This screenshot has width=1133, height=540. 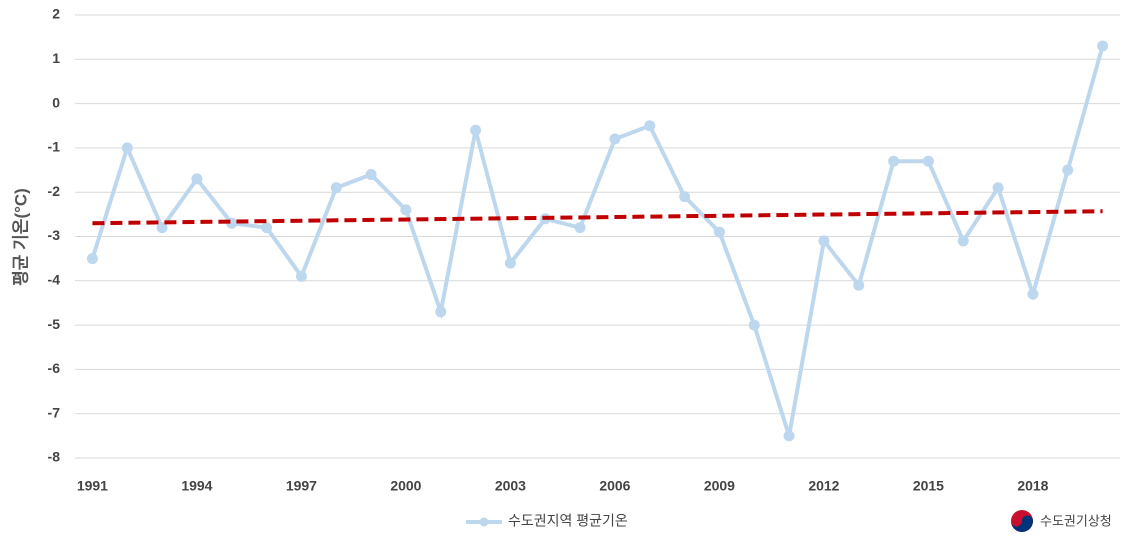 I want to click on y-tick-label: 1, so click(x=56, y=58).